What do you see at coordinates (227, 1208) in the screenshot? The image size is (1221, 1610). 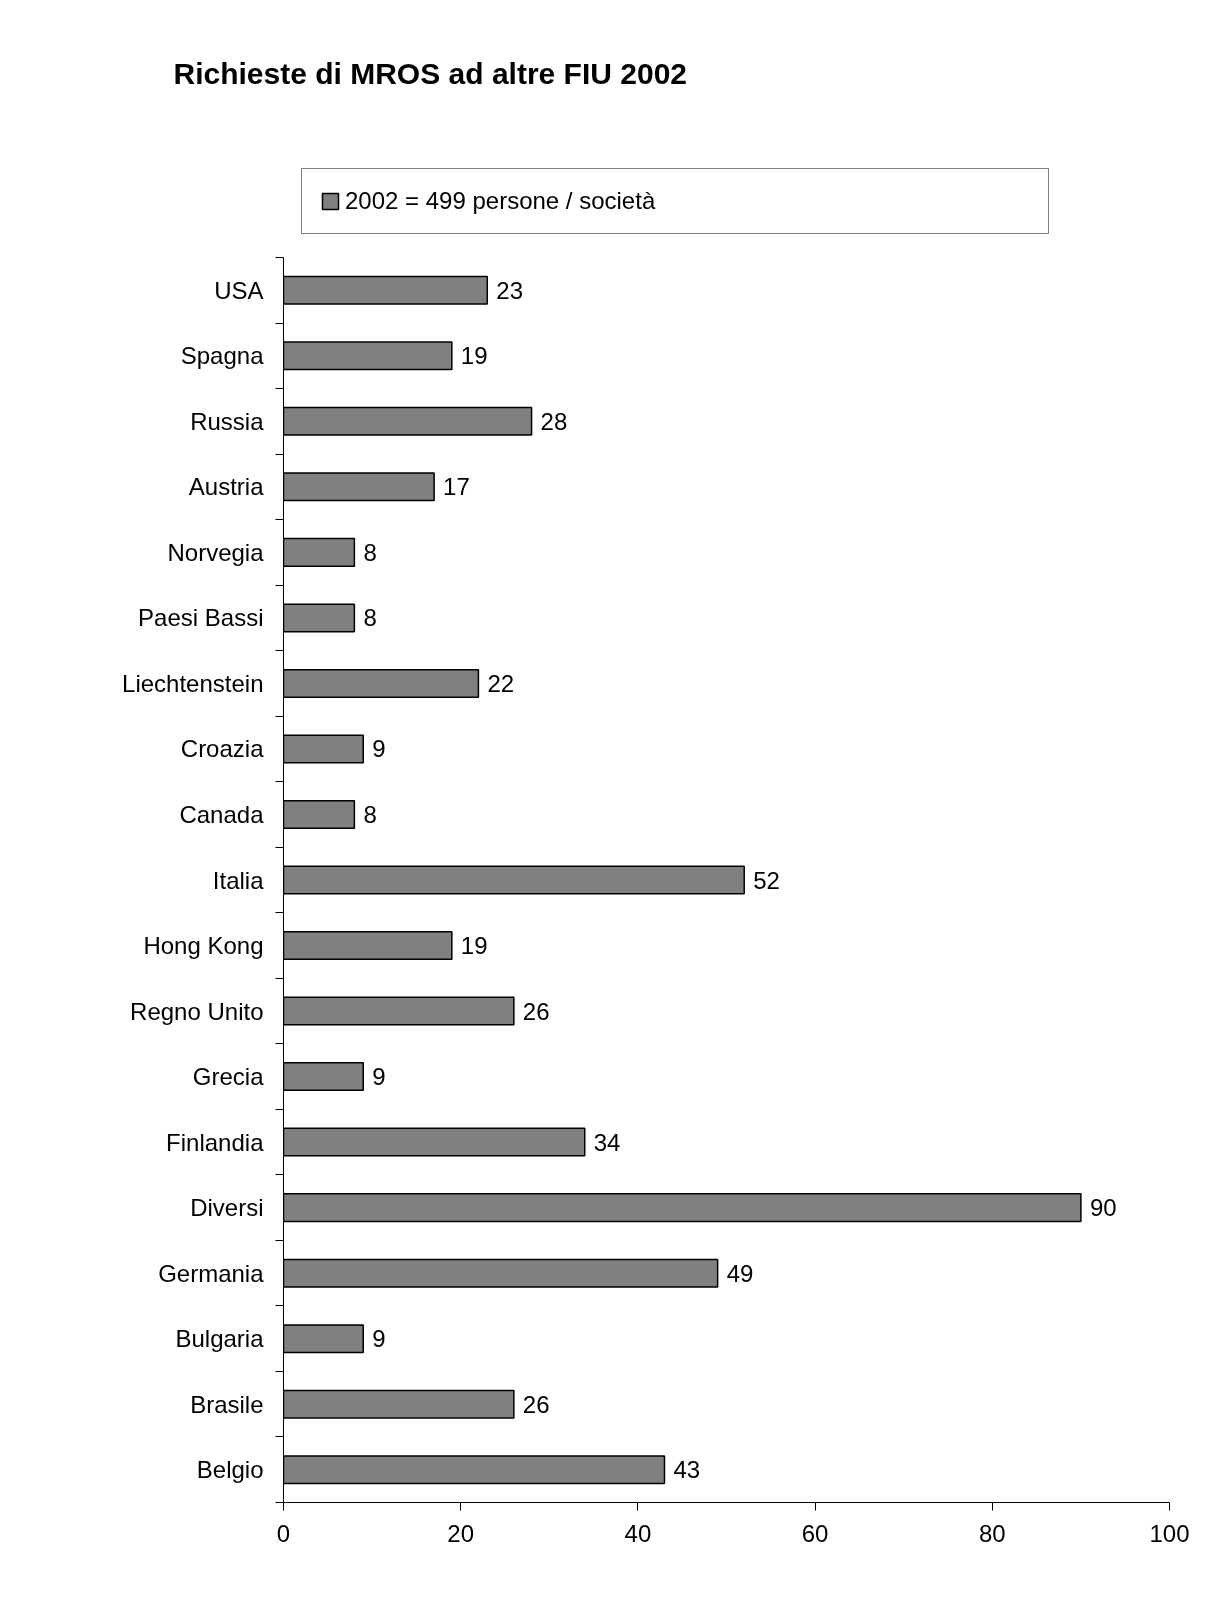 I see `y-tick-label: Diversi` at bounding box center [227, 1208].